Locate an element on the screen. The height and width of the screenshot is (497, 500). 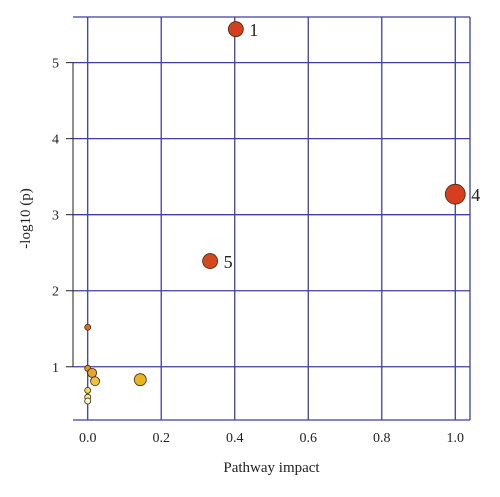
y-tick-label: 3 is located at coordinates (55, 216).